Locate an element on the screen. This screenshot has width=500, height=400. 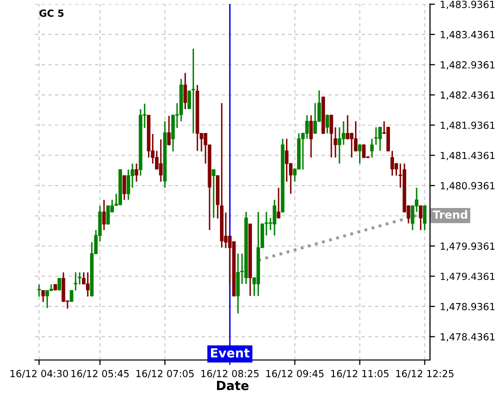
y-tick-label: 1,478.4361 is located at coordinates (467, 337).